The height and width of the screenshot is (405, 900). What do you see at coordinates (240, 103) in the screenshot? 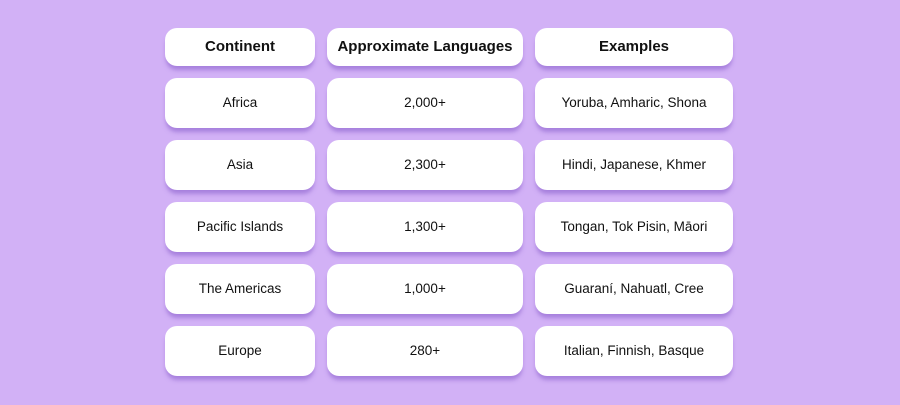
I see `cell-continent-africa: Africa` at bounding box center [240, 103].